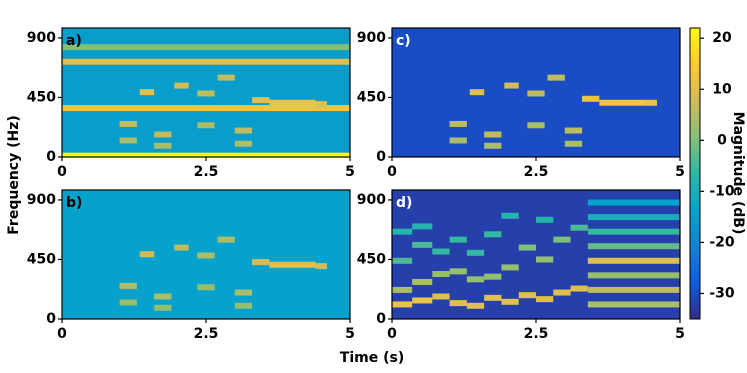 The width and height of the screenshot is (747, 373). I want to click on colorbar-label: Magnitude (dB), so click(738, 173).